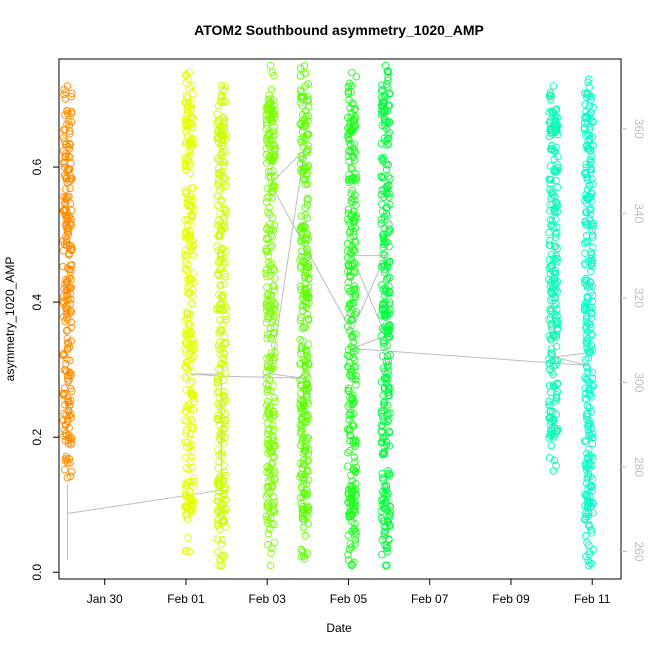 This screenshot has height=650, width=650. What do you see at coordinates (270, 316) in the screenshot?
I see `series-3-cluster` at bounding box center [270, 316].